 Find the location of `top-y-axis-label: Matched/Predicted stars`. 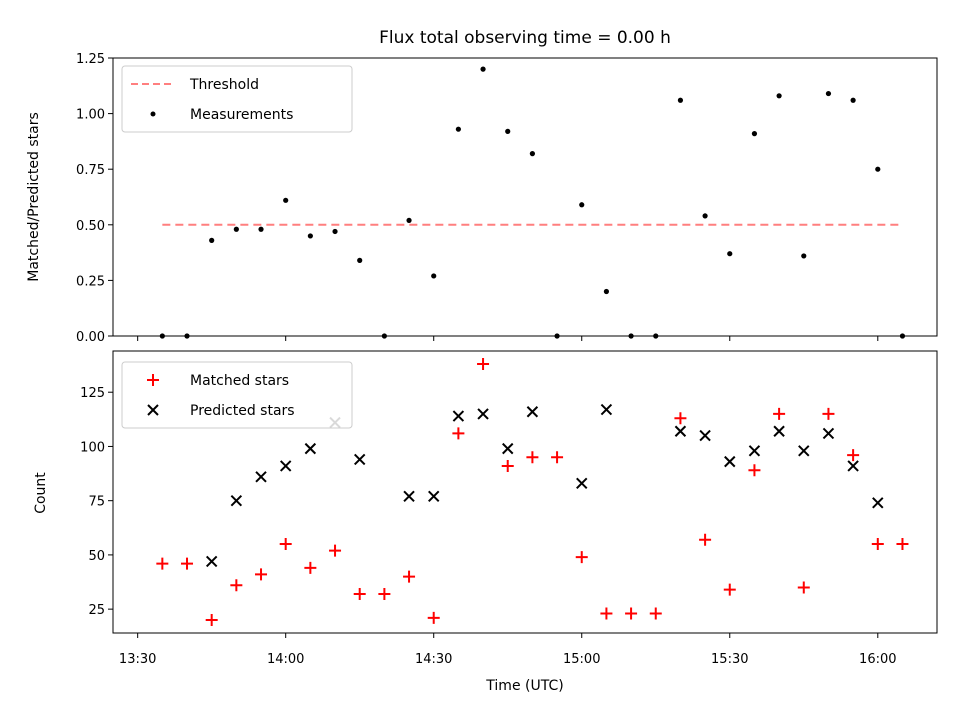

top-y-axis-label: Matched/Predicted stars is located at coordinates (34, 197).